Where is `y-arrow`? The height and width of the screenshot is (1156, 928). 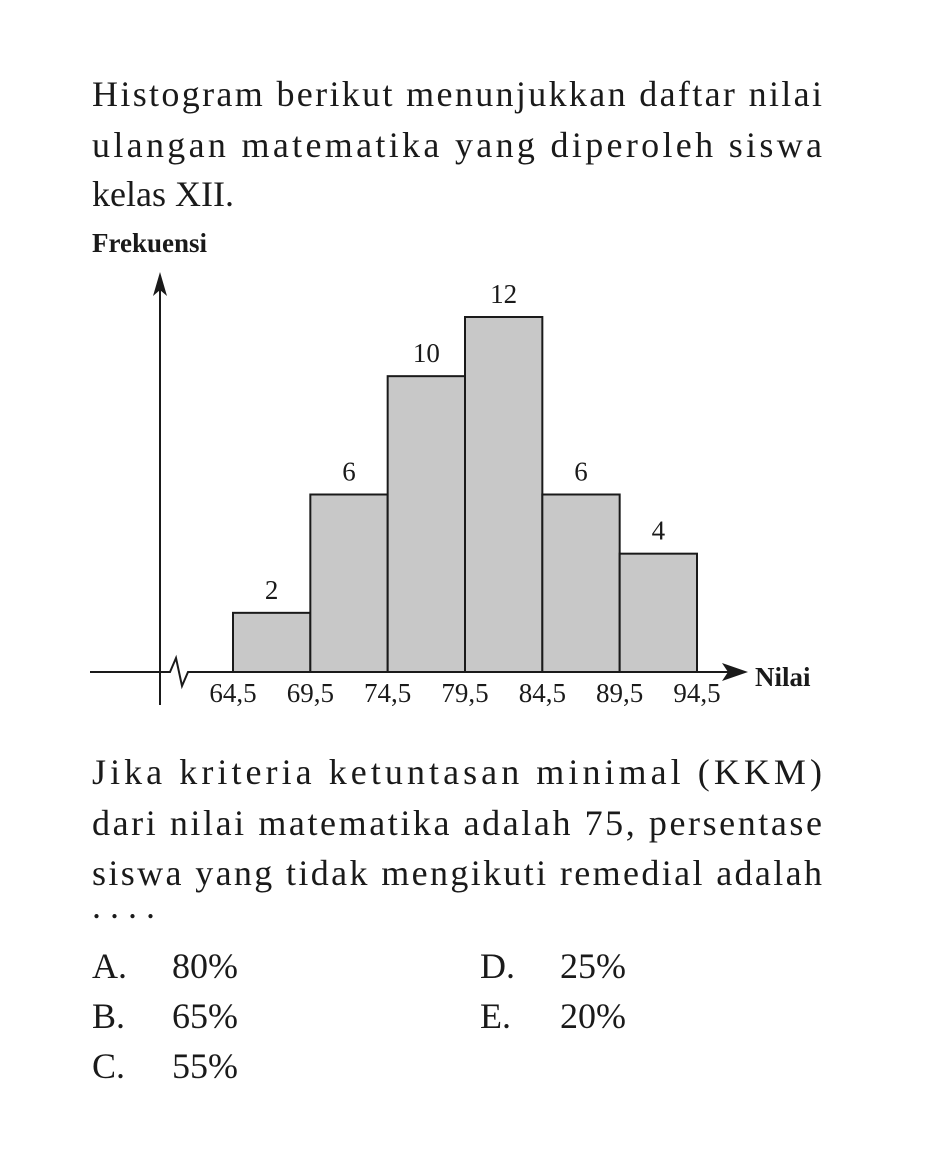
y-arrow is located at coordinates (160, 284).